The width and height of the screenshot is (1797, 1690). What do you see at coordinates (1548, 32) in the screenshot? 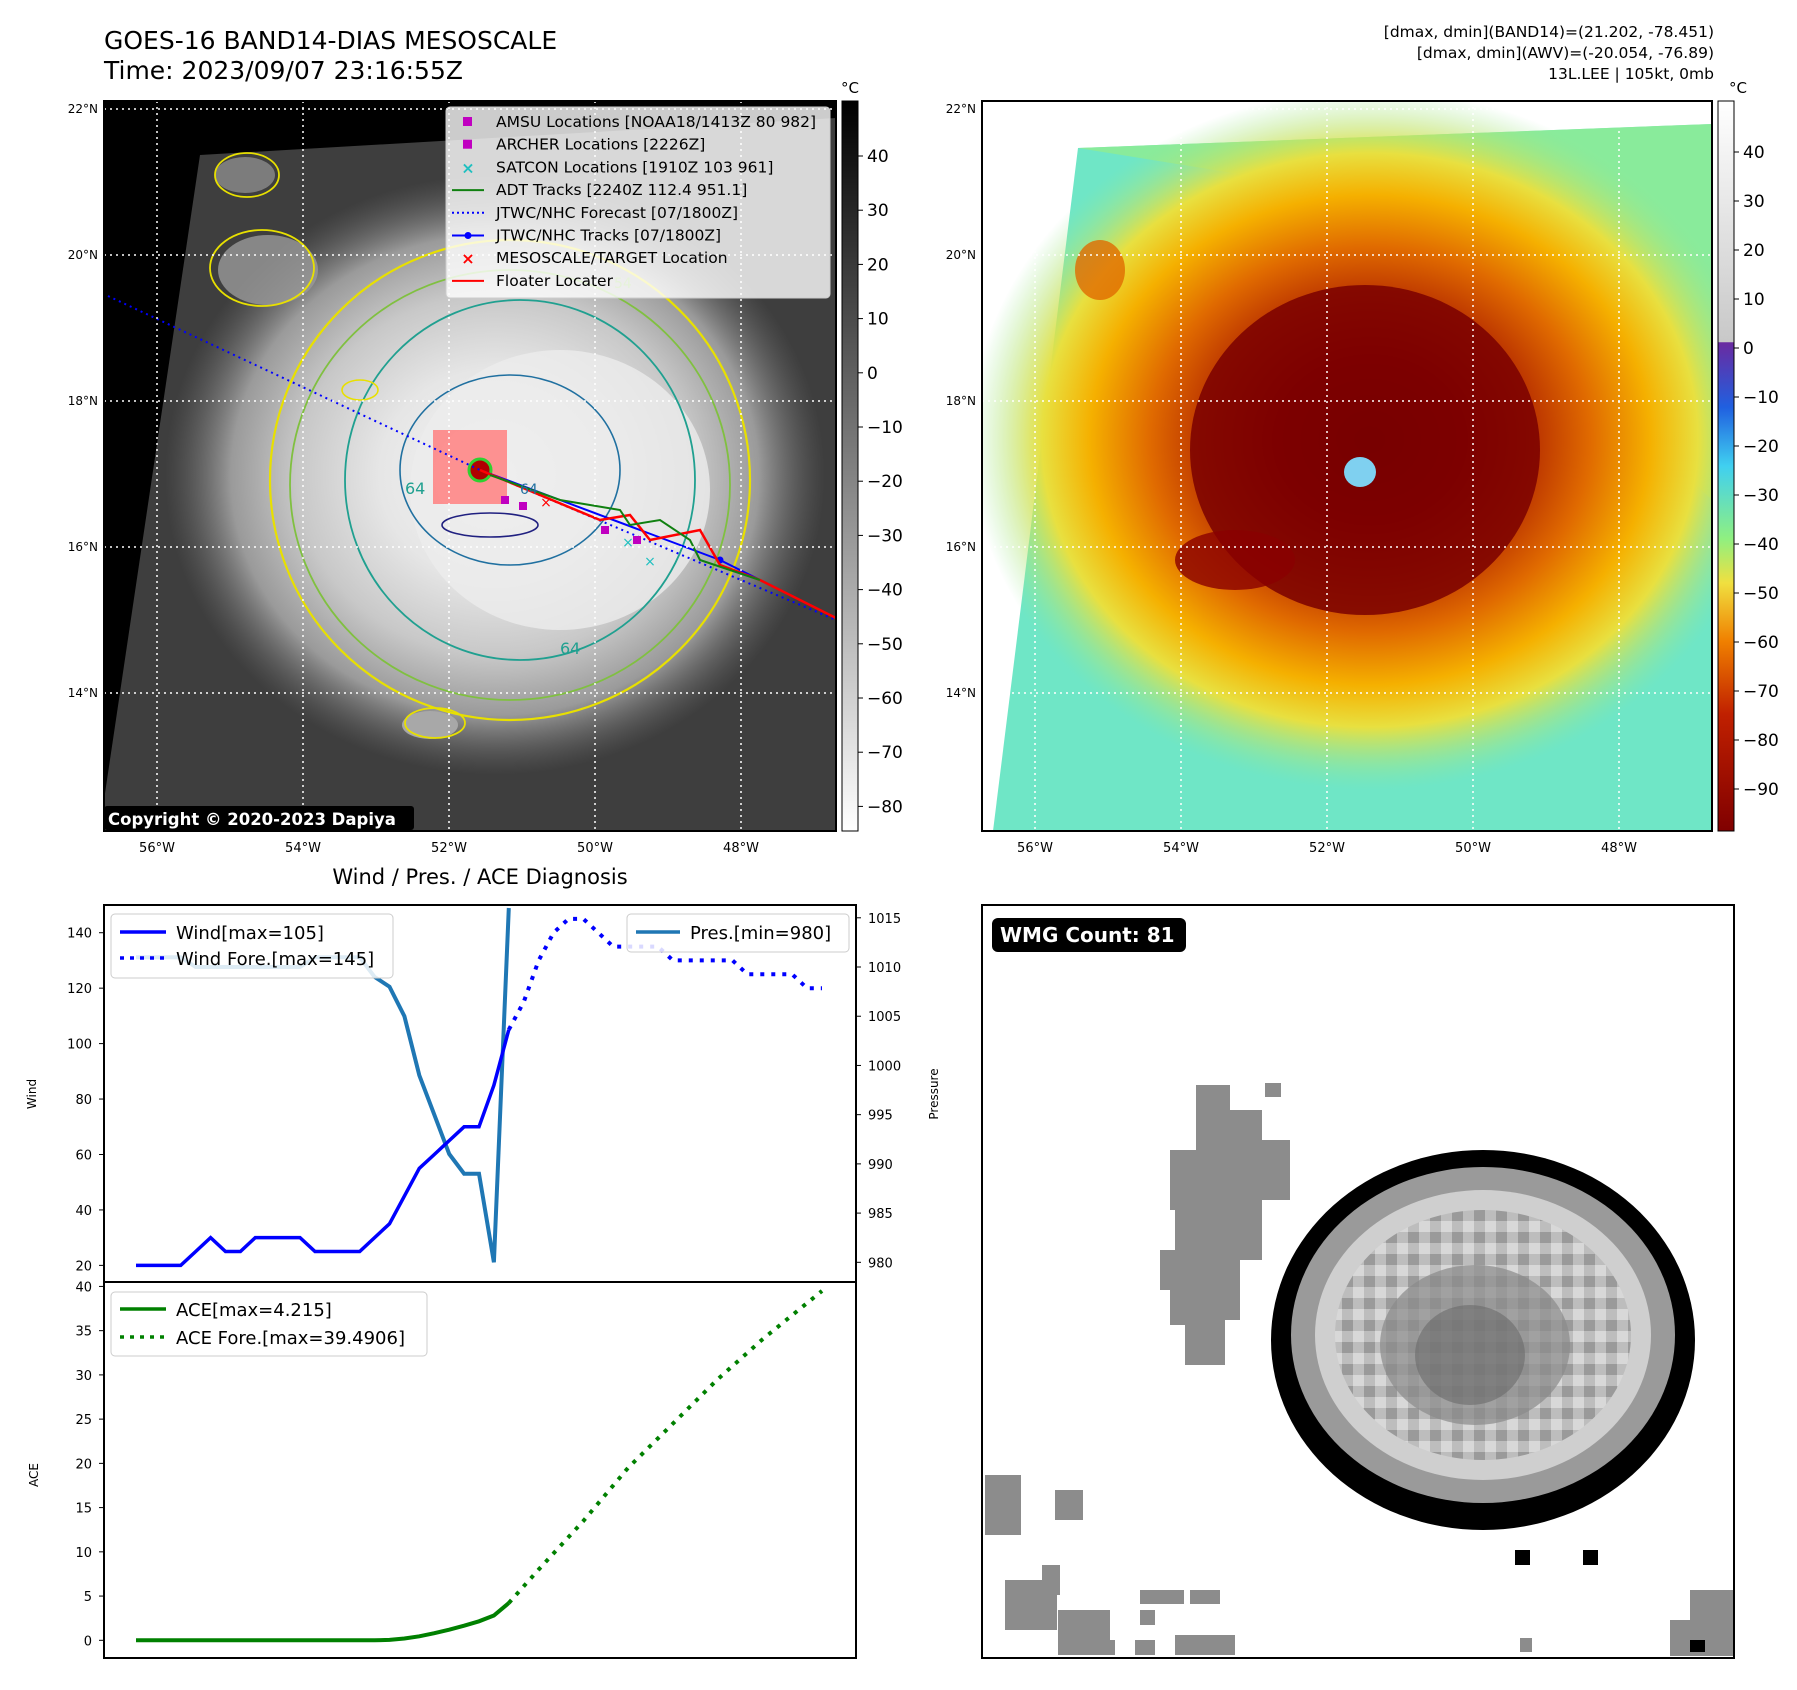
I see `info-line-1: [dmax, dmin](BAND14)=(21.202, -78.451)` at bounding box center [1548, 32].